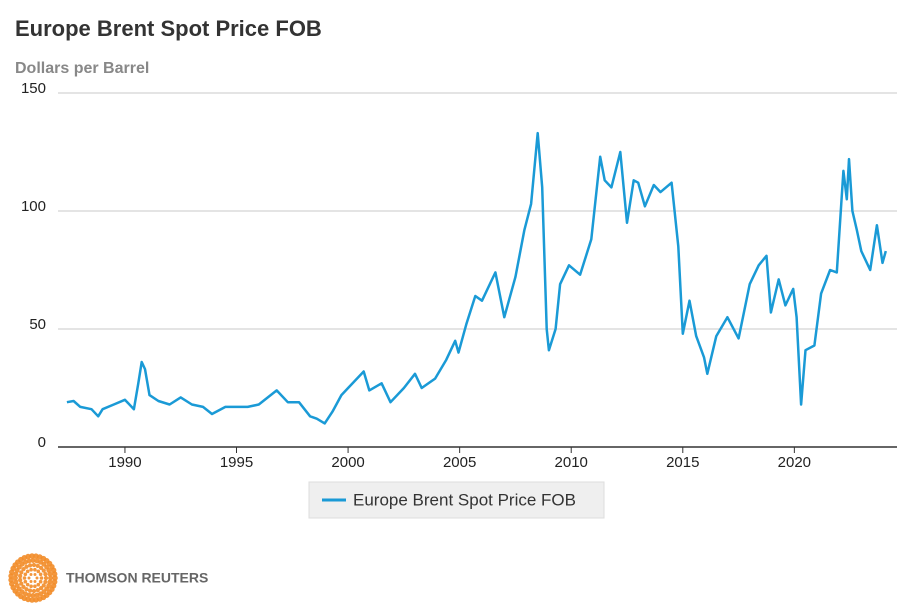 This screenshot has width=914, height=609. What do you see at coordinates (347, 462) in the screenshot?
I see `x-tick-label: 2000` at bounding box center [347, 462].